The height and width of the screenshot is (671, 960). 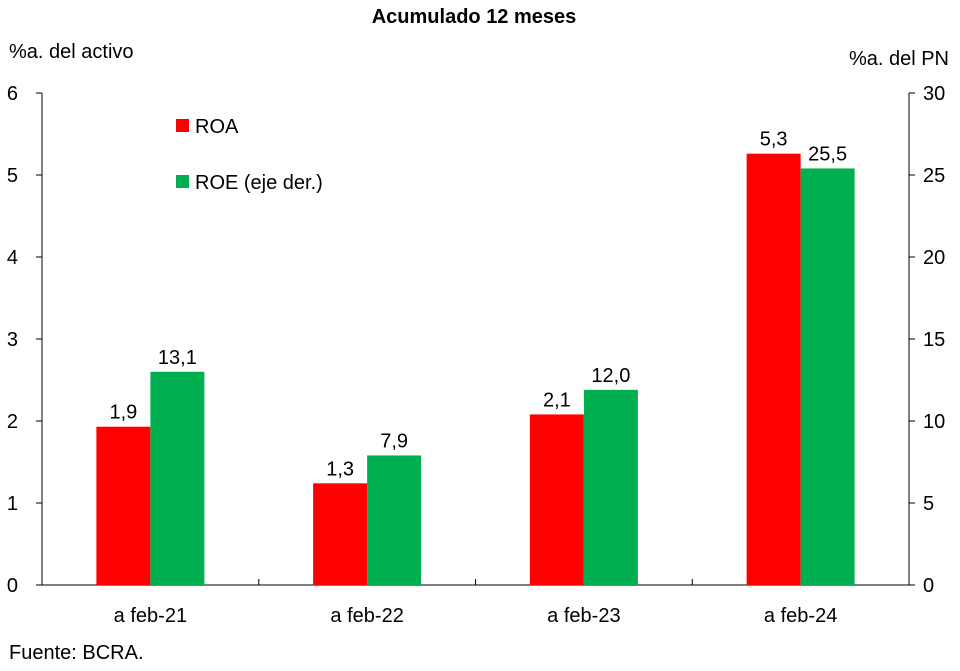 What do you see at coordinates (150, 616) in the screenshot?
I see `x-tick-label: a feb-21` at bounding box center [150, 616].